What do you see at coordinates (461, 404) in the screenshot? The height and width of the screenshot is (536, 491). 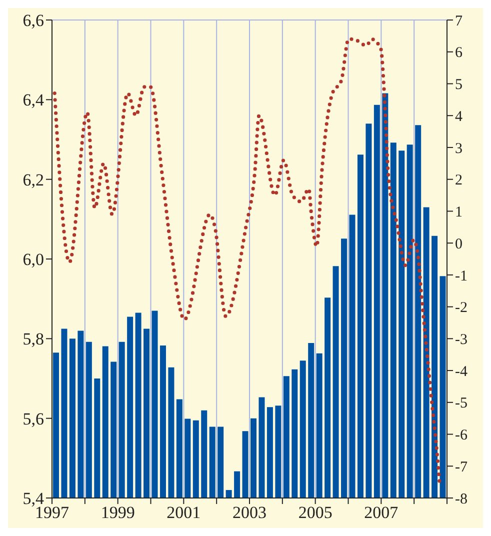 I see `y2-tick-label: -5` at bounding box center [461, 404].